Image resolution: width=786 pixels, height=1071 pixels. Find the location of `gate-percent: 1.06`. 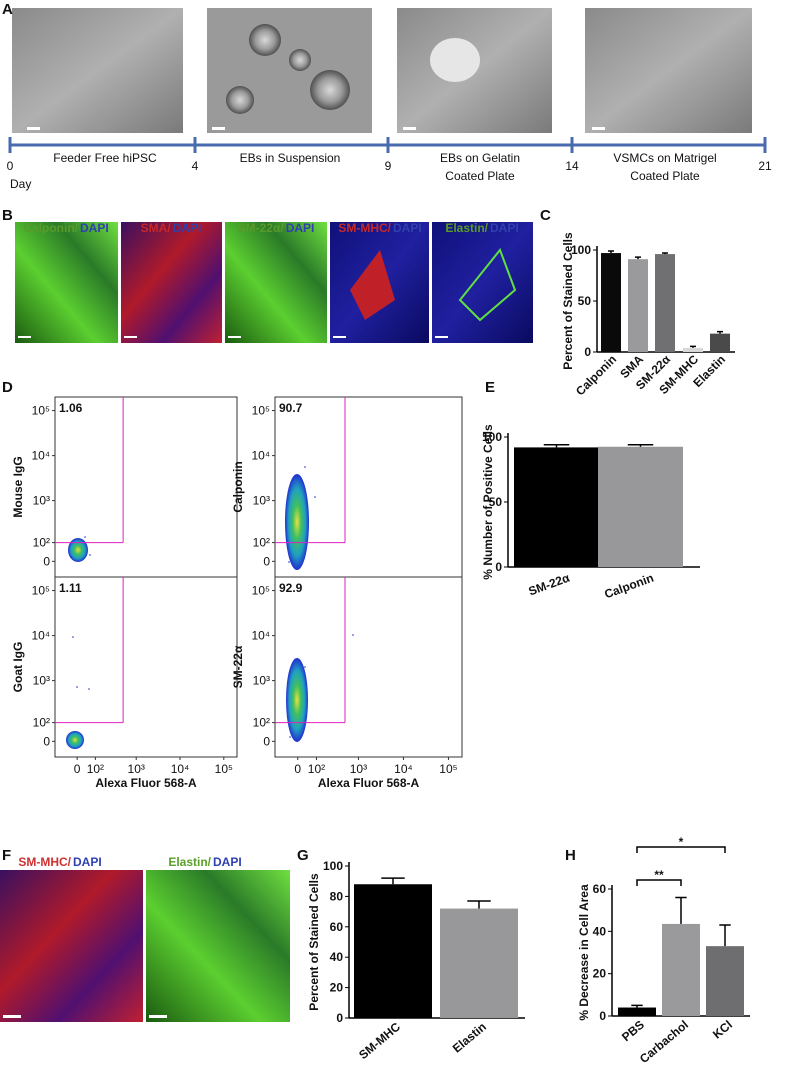

gate-percent: 1.06 is located at coordinates (71, 408).